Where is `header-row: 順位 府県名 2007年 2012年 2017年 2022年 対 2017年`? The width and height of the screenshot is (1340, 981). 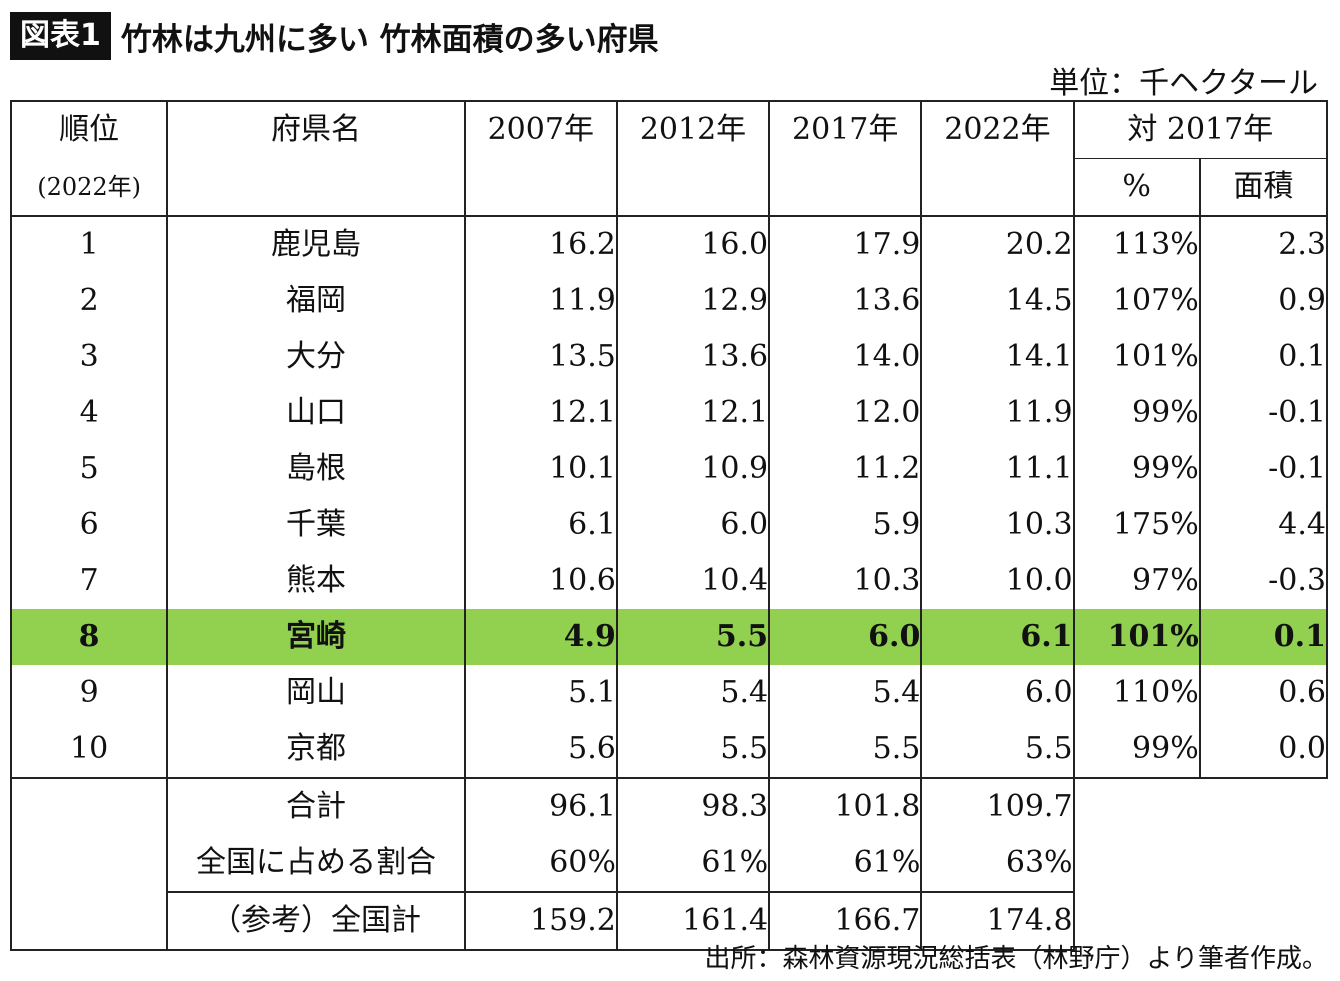
header-row: 順位 府県名 2007年 2012年 2017年 2022年 対 2017年 is located at coordinates (669, 129).